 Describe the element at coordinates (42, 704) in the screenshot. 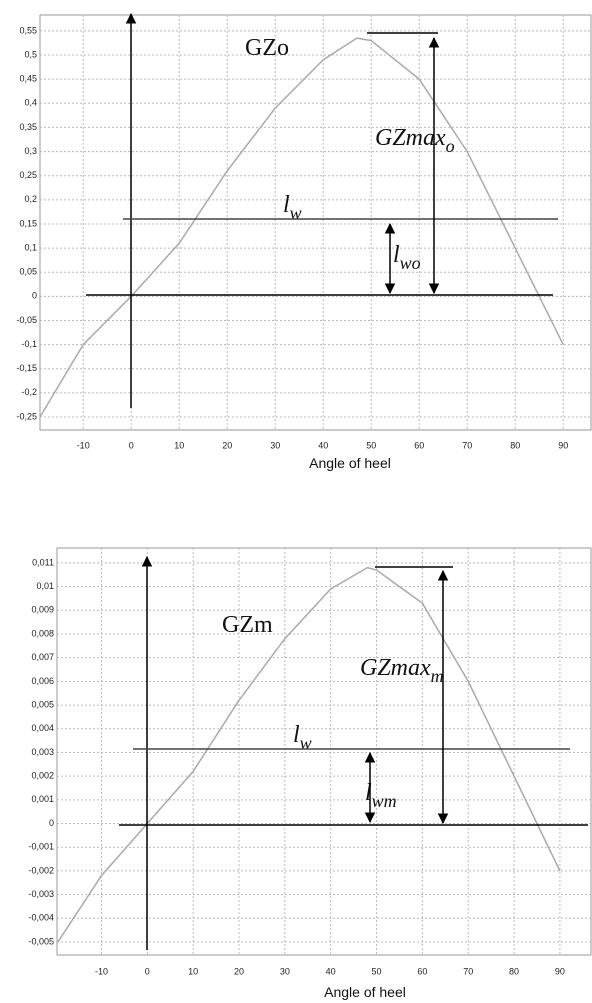

I see `y-tick-label: 0,005` at that location.